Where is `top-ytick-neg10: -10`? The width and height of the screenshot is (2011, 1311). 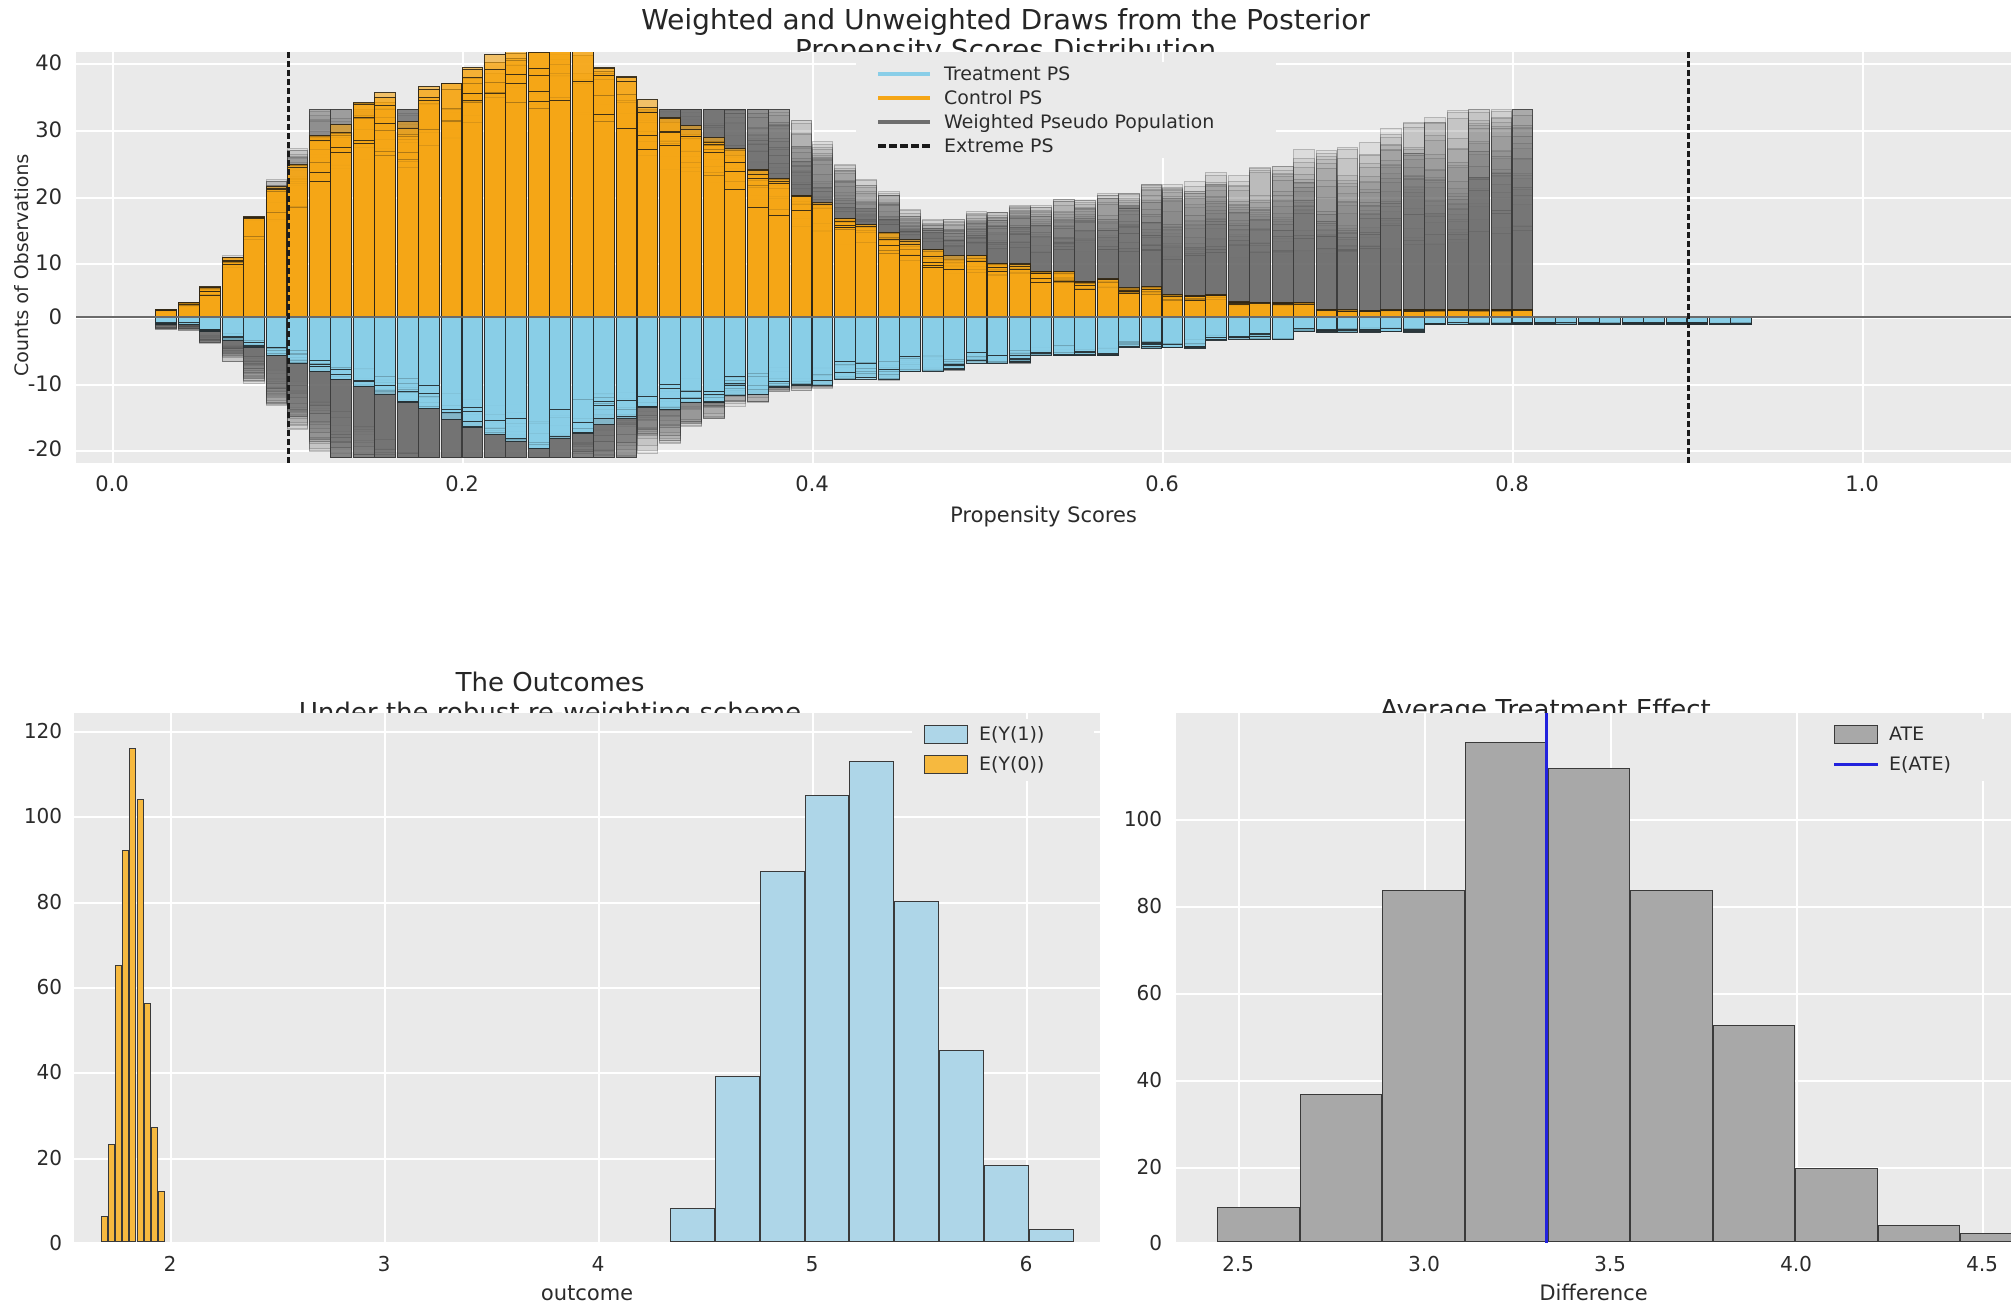 top-ytick-neg10: -10 is located at coordinates (44, 384).